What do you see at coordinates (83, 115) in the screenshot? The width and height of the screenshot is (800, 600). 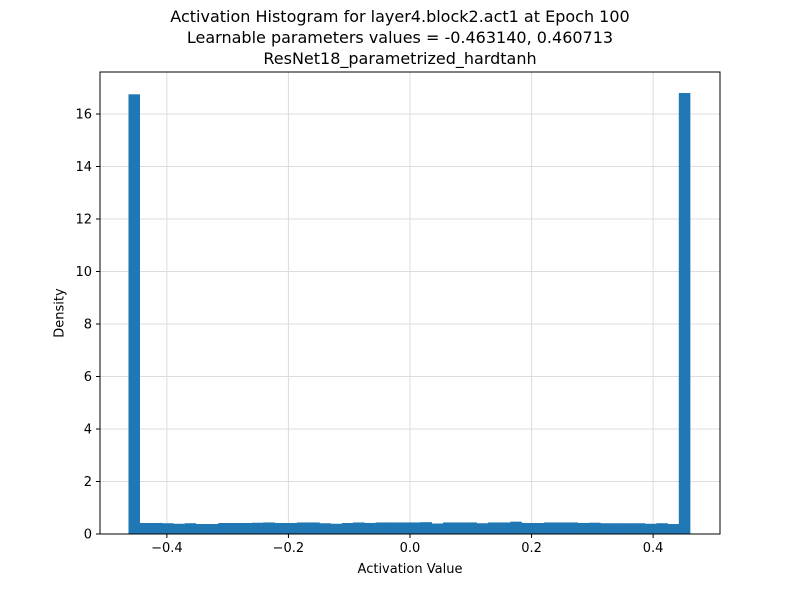 I see `y-tick-label: 16` at bounding box center [83, 115].